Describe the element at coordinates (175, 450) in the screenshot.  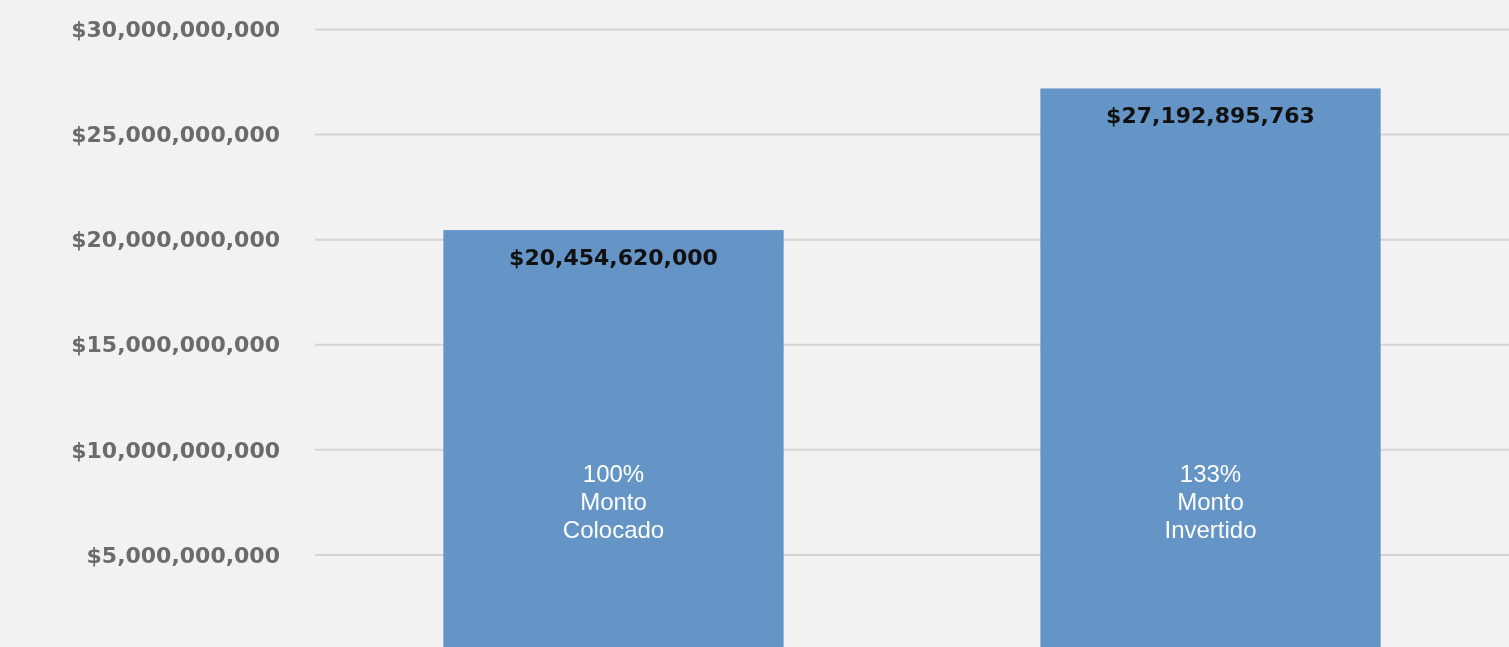
I see `y-tick-label: $10,000,000,000` at that location.